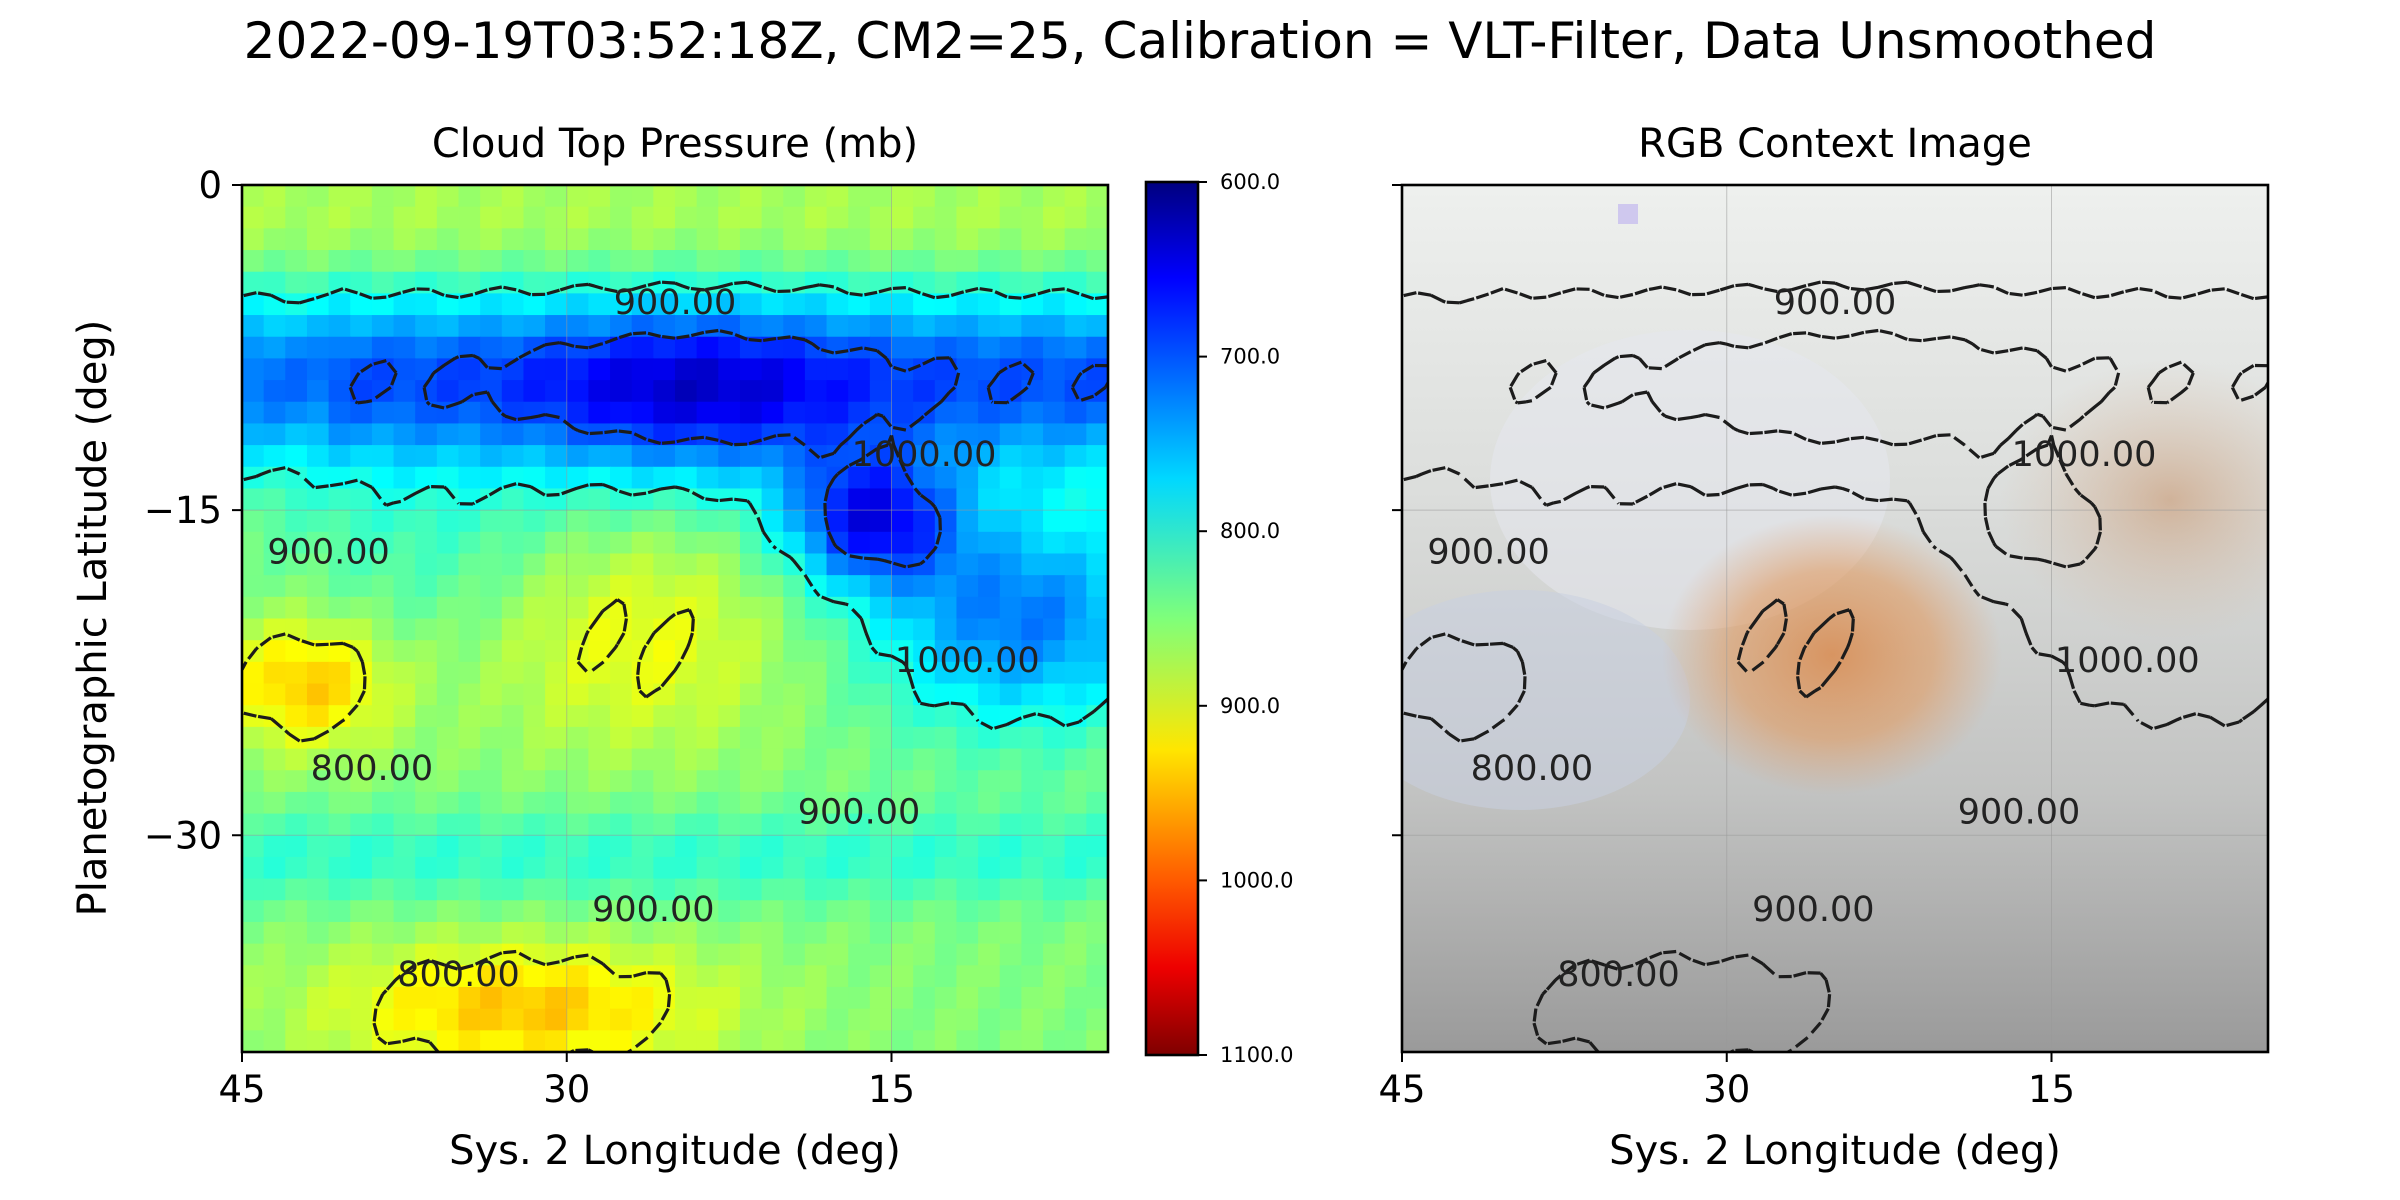  What do you see at coordinates (859, 813) in the screenshot?
I see `left-contour-label: 900.00` at bounding box center [859, 813].